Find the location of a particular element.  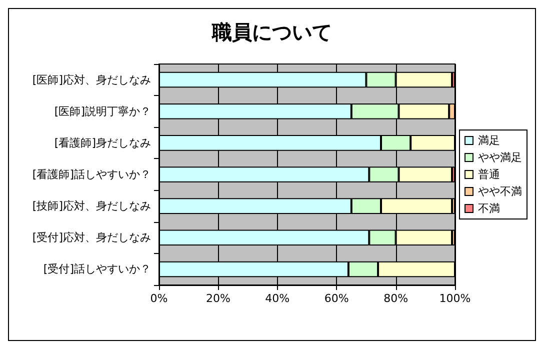

x-tick-label: 20% is located at coordinates (218, 298).